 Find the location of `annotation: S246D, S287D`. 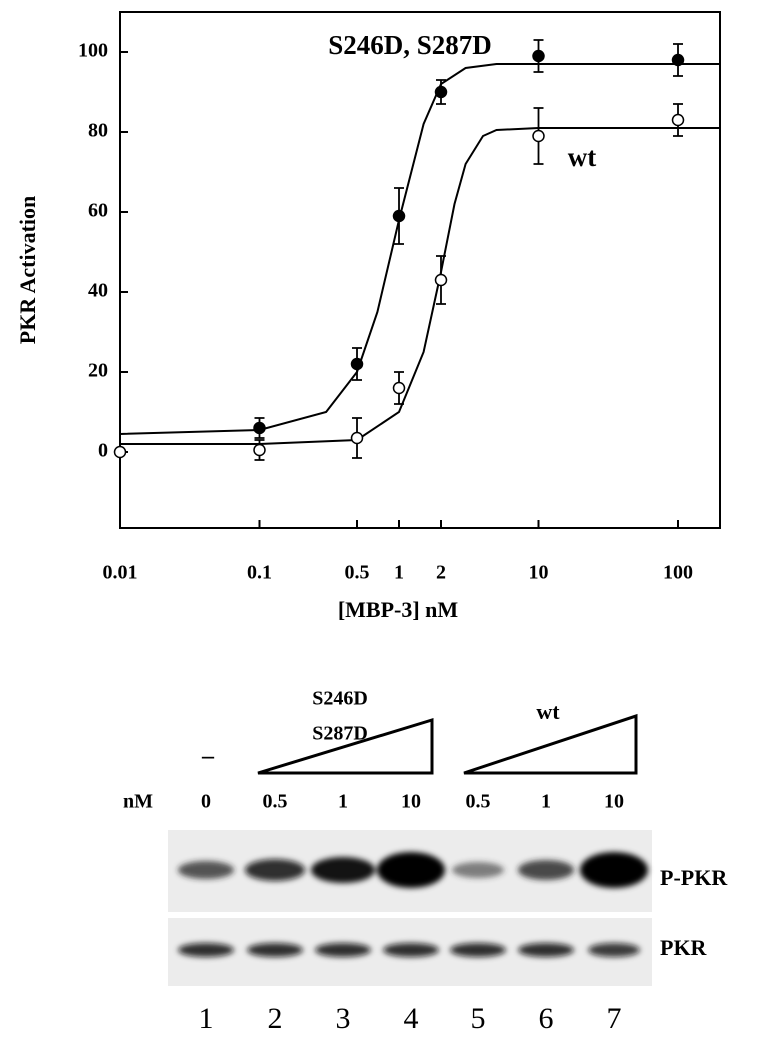

annotation: S246D, S287D is located at coordinates (410, 45).